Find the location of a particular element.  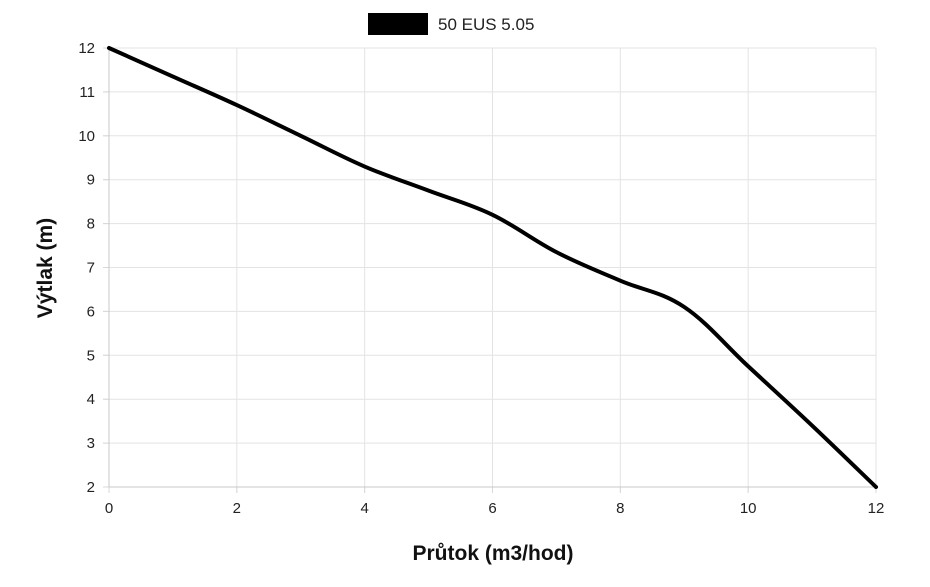

x-axis-title: Průtok (m3/hod) is located at coordinates (493, 553).